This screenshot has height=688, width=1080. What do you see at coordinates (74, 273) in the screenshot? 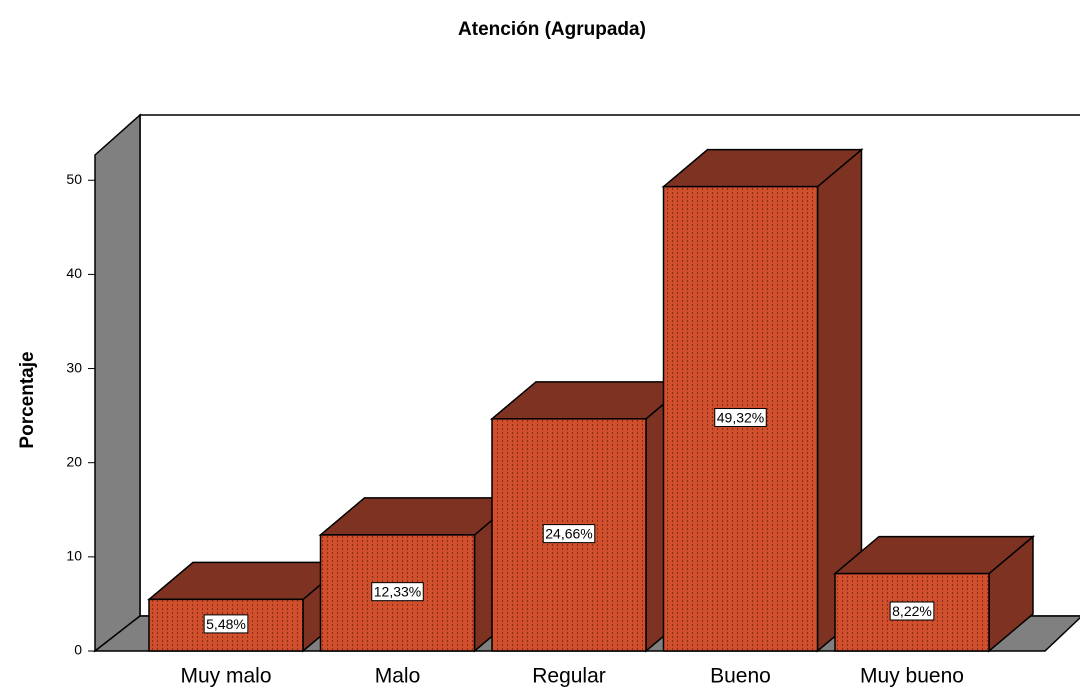
I see `y-tick-label: 40` at bounding box center [74, 273].